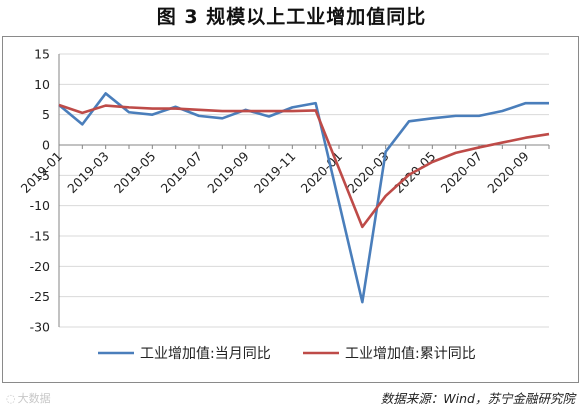 This screenshot has width=583, height=412. Describe the element at coordinates (322, 173) in the screenshot. I see `x-tick-label: 2020-01` at that location.